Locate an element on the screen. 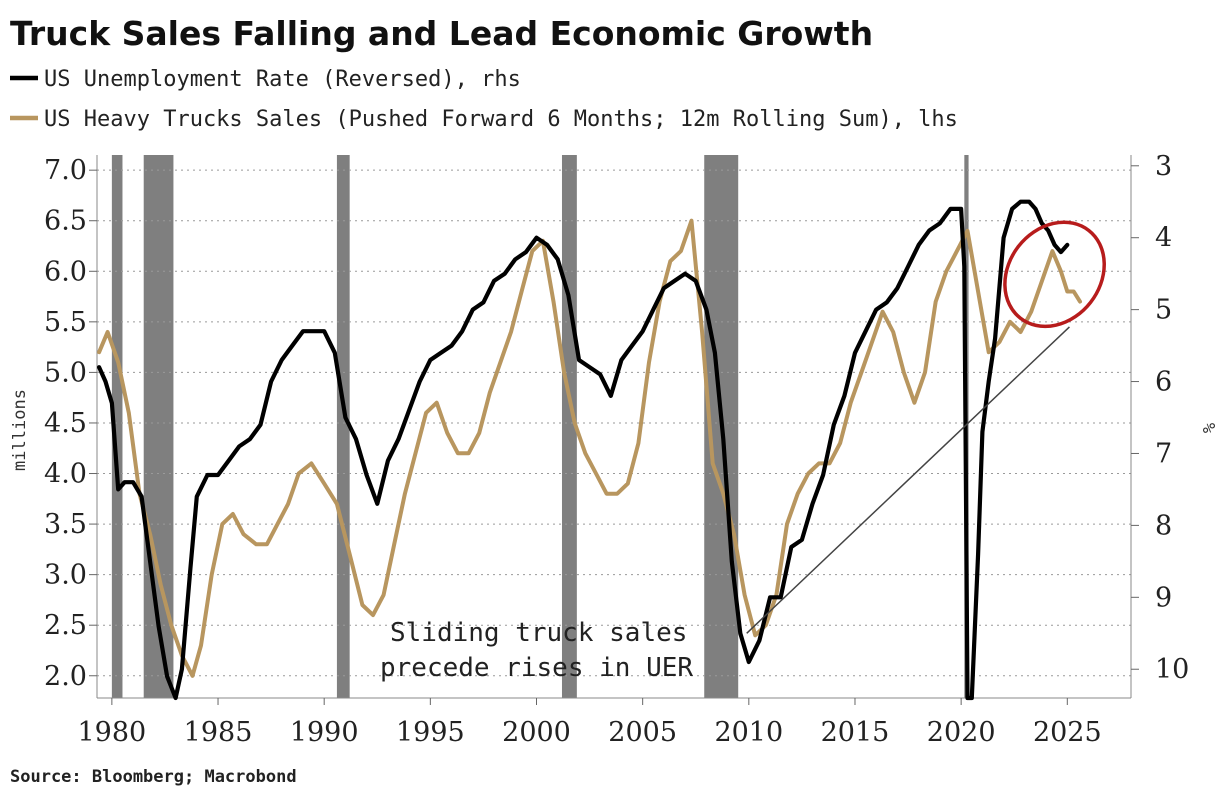 The width and height of the screenshot is (1217, 797). right-tick-label-3: 6 is located at coordinates (1163, 382).